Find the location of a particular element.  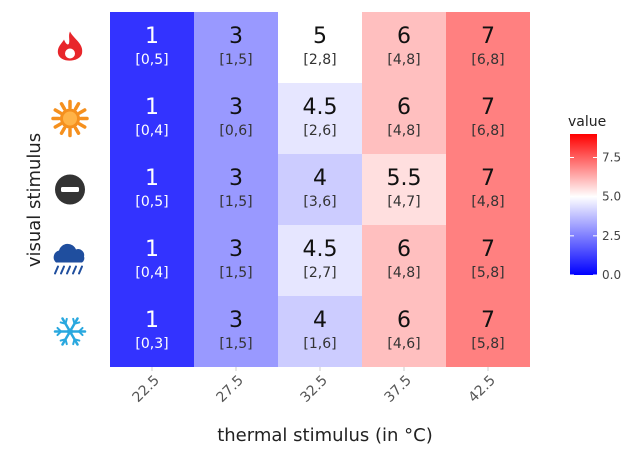

y-axis-icons is located at coordinates (70, 188).